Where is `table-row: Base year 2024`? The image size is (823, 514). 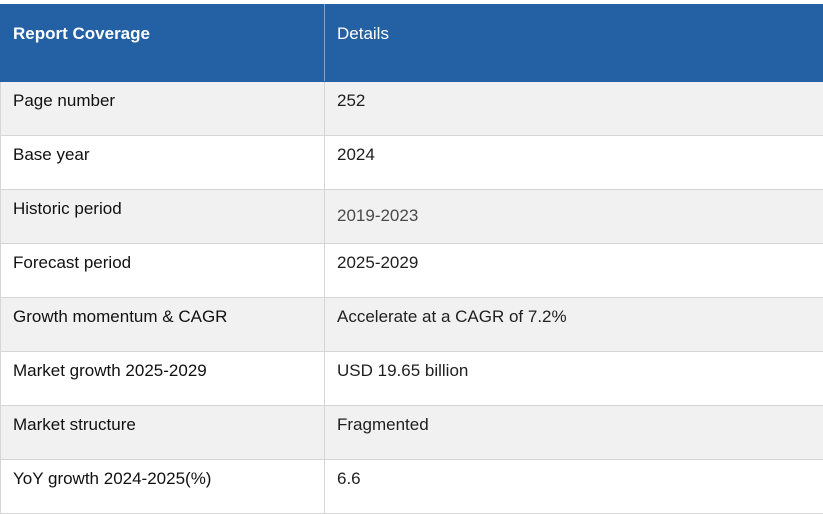
table-row: Base year 2024 is located at coordinates (412, 163).